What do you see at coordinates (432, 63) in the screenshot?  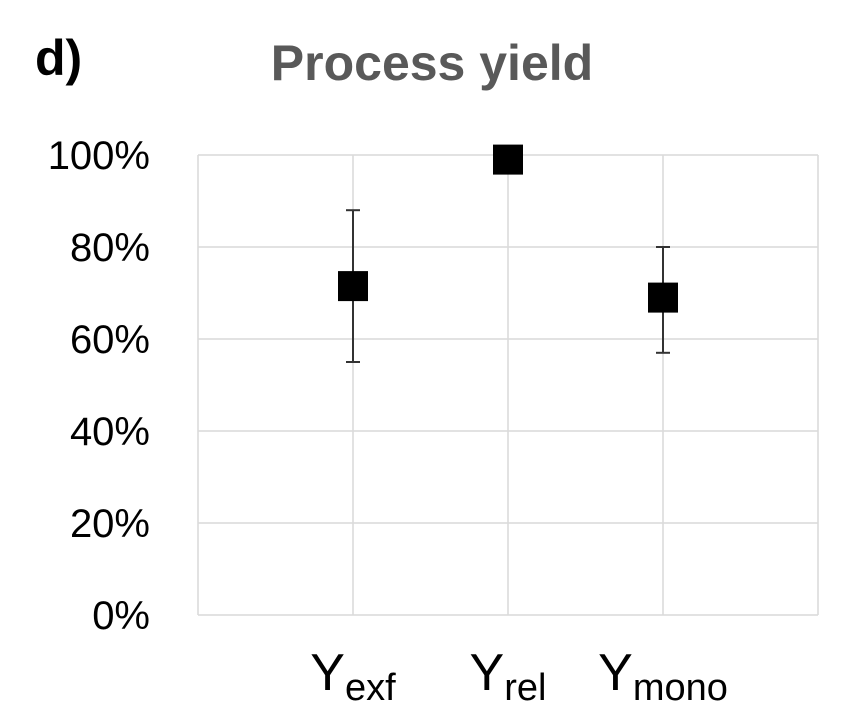 I see `chart-title: Process yield` at bounding box center [432, 63].